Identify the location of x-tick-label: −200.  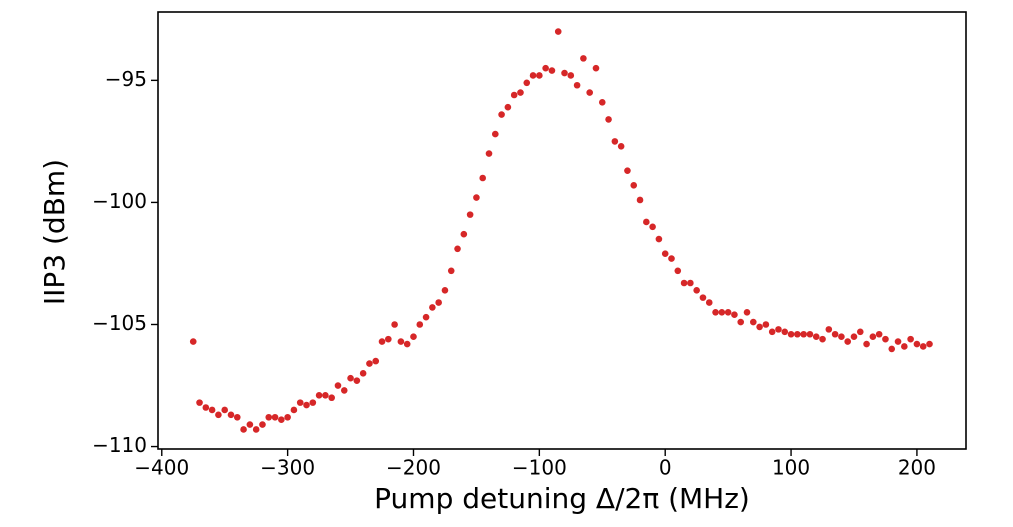
(413, 468).